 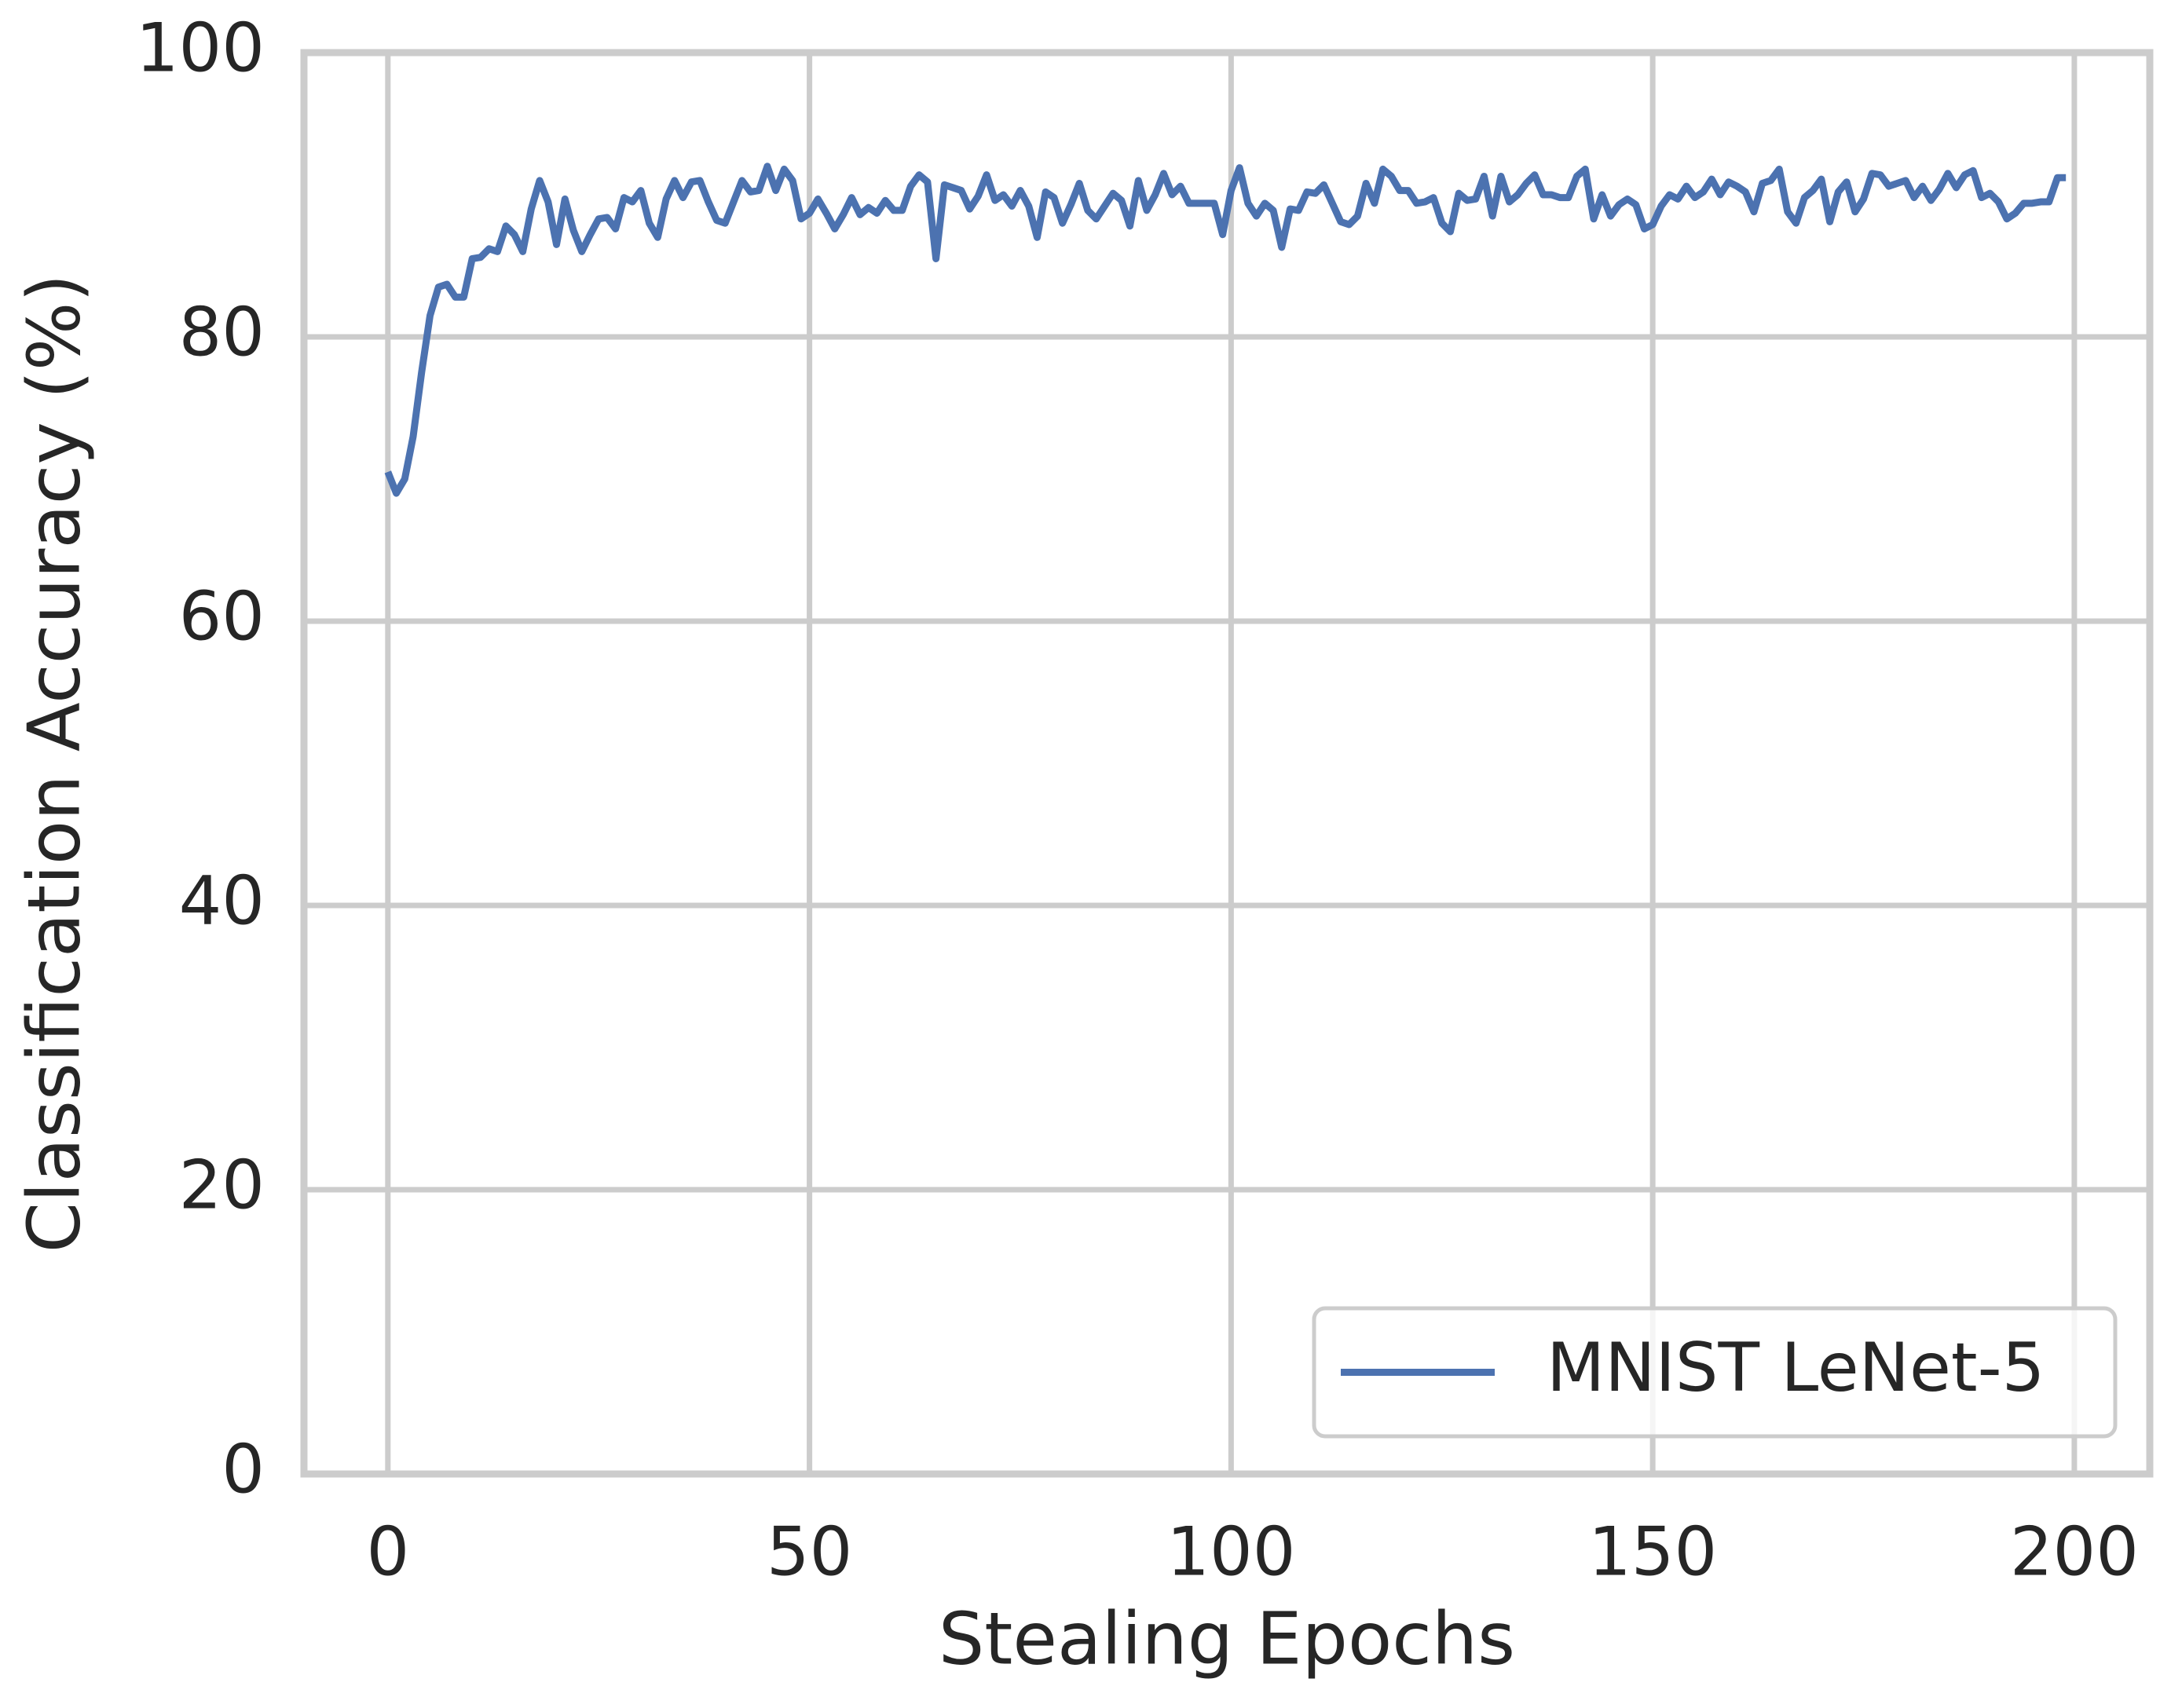 I want to click on x-tick-label: 200, so click(x=2074, y=1551).